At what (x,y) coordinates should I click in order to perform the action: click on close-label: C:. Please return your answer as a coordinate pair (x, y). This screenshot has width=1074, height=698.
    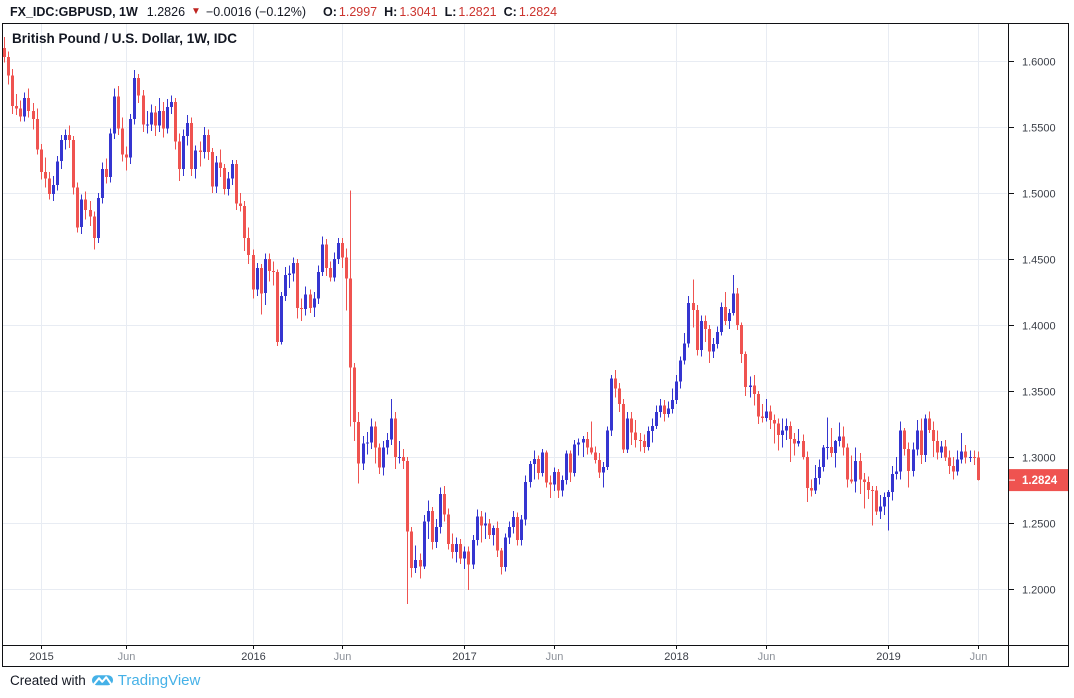
    Looking at the image, I should click on (510, 11).